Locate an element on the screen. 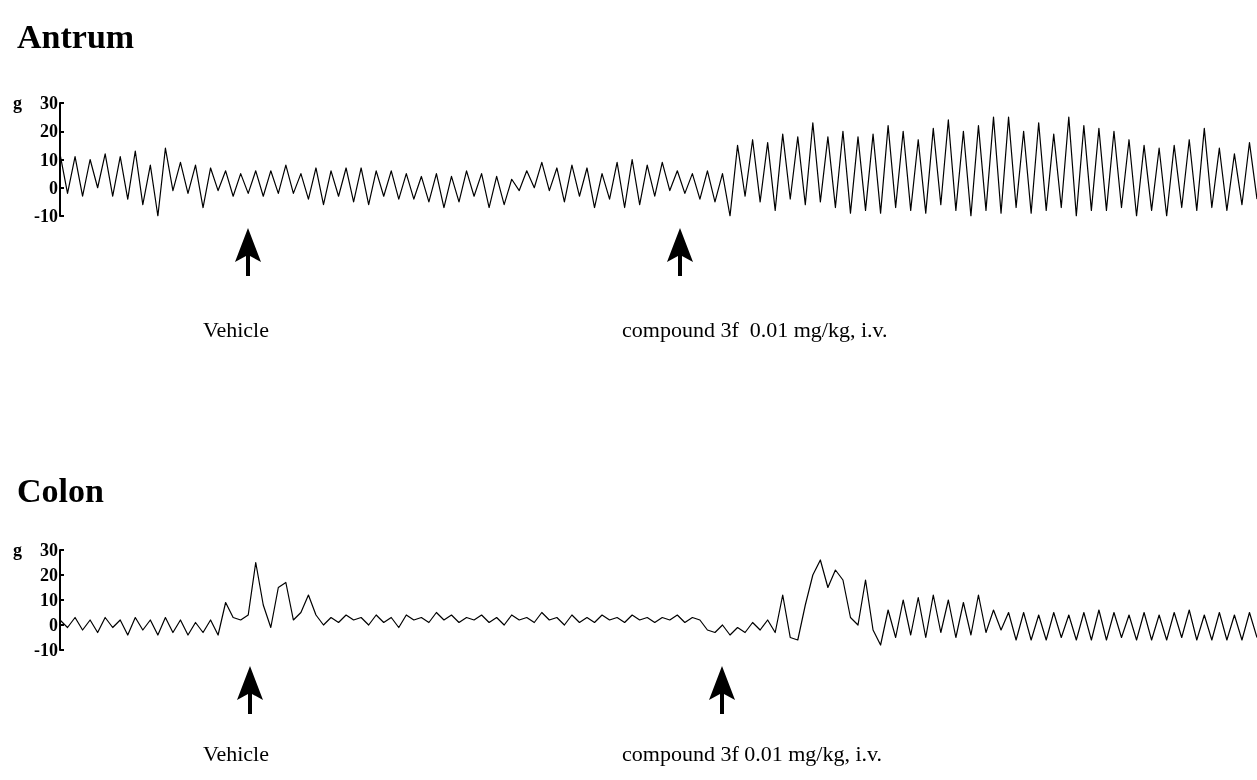 This screenshot has height=780, width=1257. chart-title: Antrum is located at coordinates (76, 36).